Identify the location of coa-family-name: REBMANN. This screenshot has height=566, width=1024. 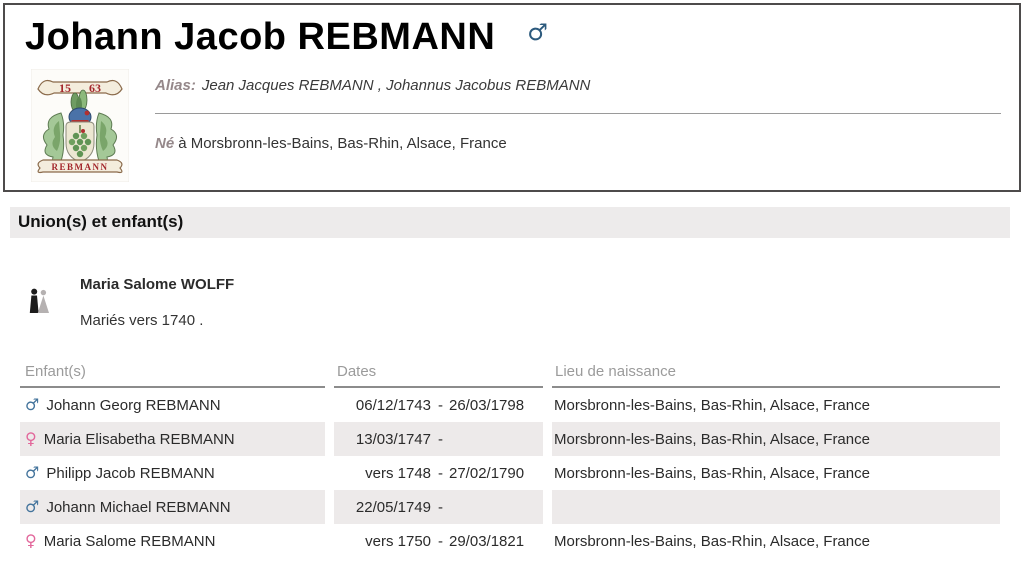
(80, 167).